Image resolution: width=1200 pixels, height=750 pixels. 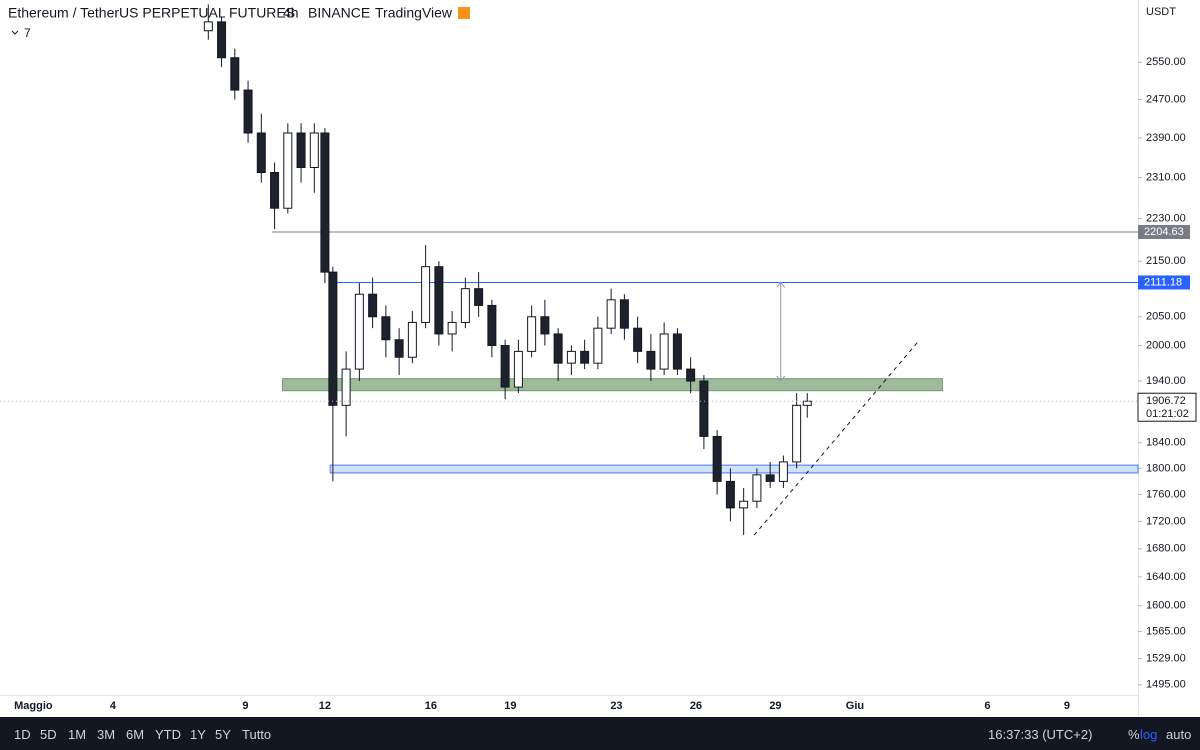 What do you see at coordinates (325, 706) in the screenshot?
I see `x-tick-label: 12` at bounding box center [325, 706].